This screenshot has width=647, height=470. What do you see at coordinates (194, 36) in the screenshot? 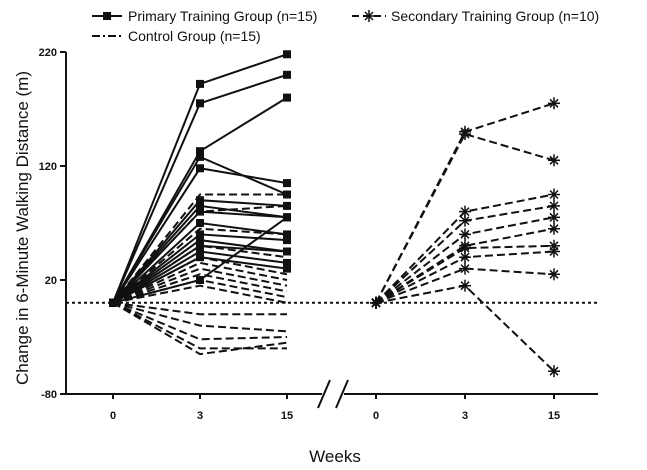
I see `legend-control-label: Control Group (n=15)` at bounding box center [194, 36].